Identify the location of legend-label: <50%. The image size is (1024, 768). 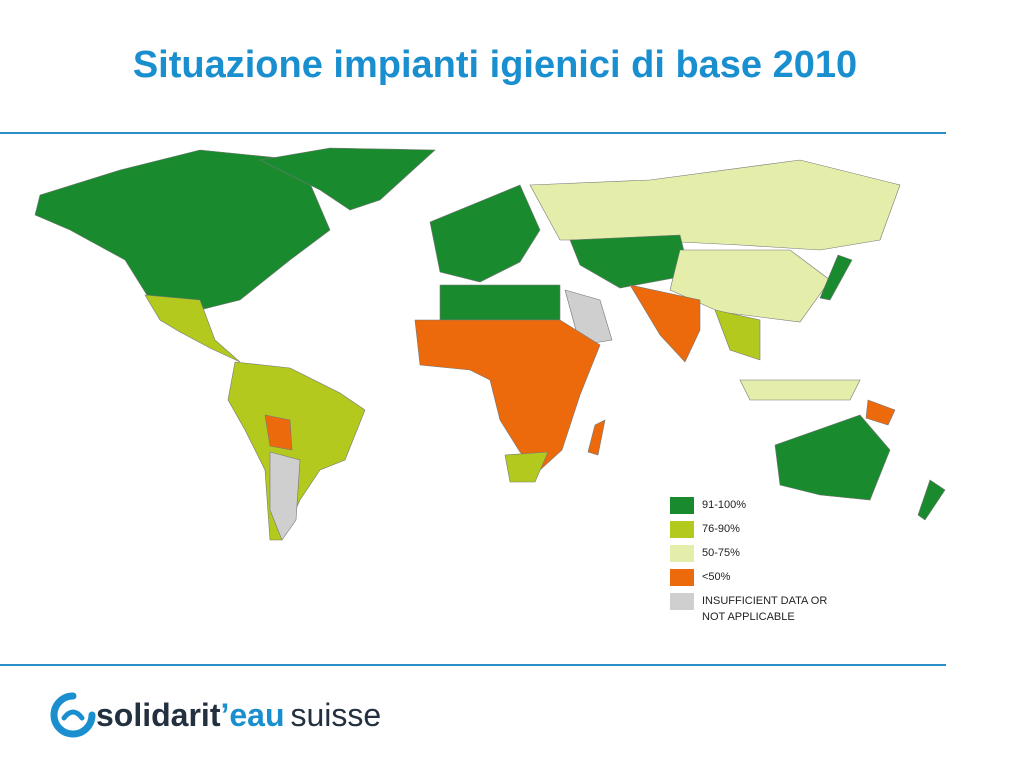
(716, 577).